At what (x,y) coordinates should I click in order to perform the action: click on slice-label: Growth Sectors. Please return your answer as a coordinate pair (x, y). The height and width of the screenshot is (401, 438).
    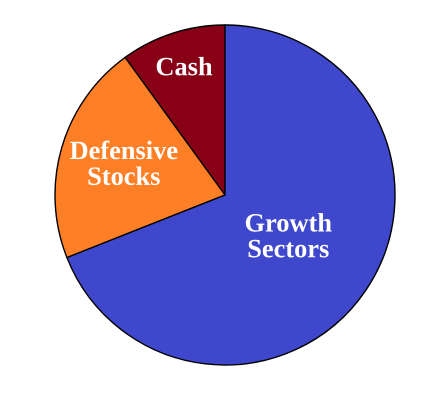
    Looking at the image, I should click on (289, 235).